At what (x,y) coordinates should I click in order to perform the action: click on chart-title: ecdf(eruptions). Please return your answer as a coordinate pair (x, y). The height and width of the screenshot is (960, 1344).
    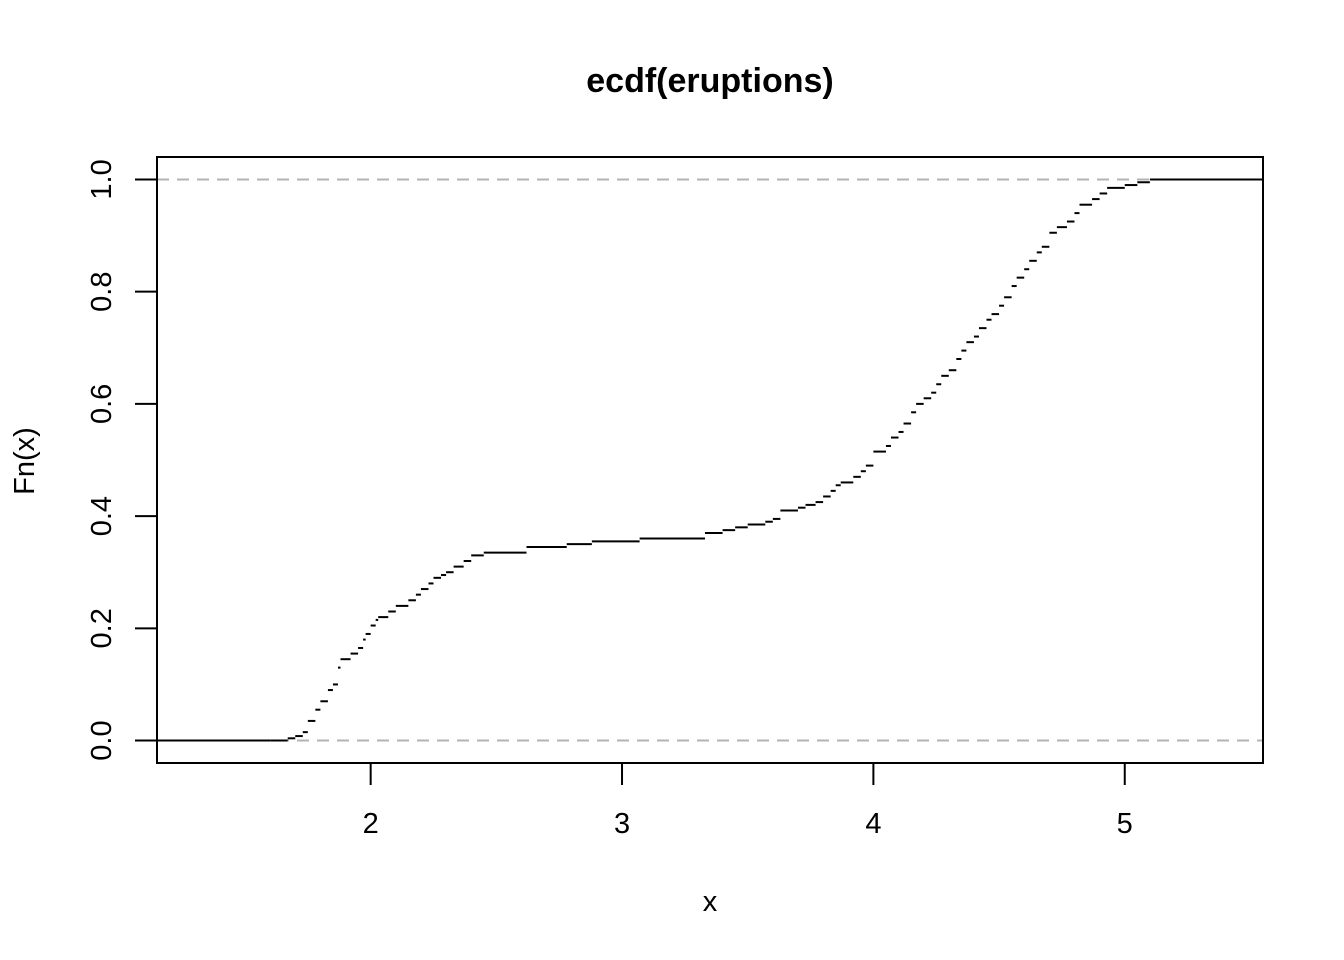
    Looking at the image, I should click on (709, 81).